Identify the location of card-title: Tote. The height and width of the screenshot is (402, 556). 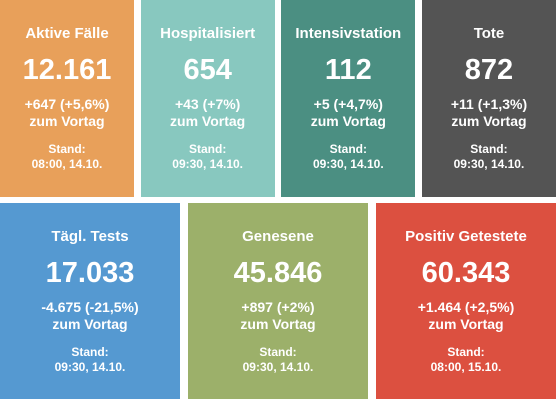
(489, 33).